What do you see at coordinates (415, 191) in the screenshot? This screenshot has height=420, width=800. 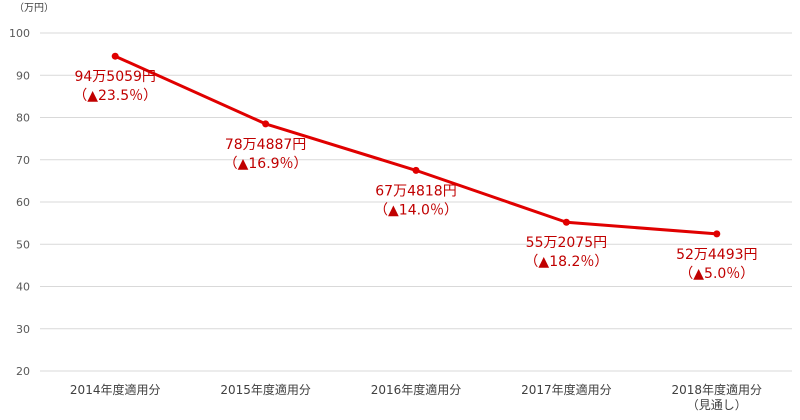 I see `data-label: 67万4818円` at bounding box center [415, 191].